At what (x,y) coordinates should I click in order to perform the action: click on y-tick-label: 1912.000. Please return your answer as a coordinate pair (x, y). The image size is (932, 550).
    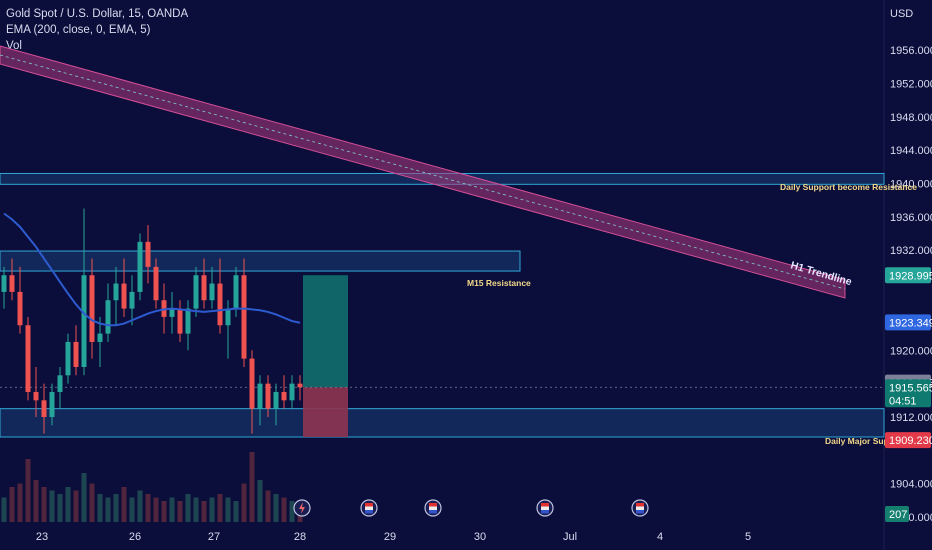
    Looking at the image, I should click on (911, 418).